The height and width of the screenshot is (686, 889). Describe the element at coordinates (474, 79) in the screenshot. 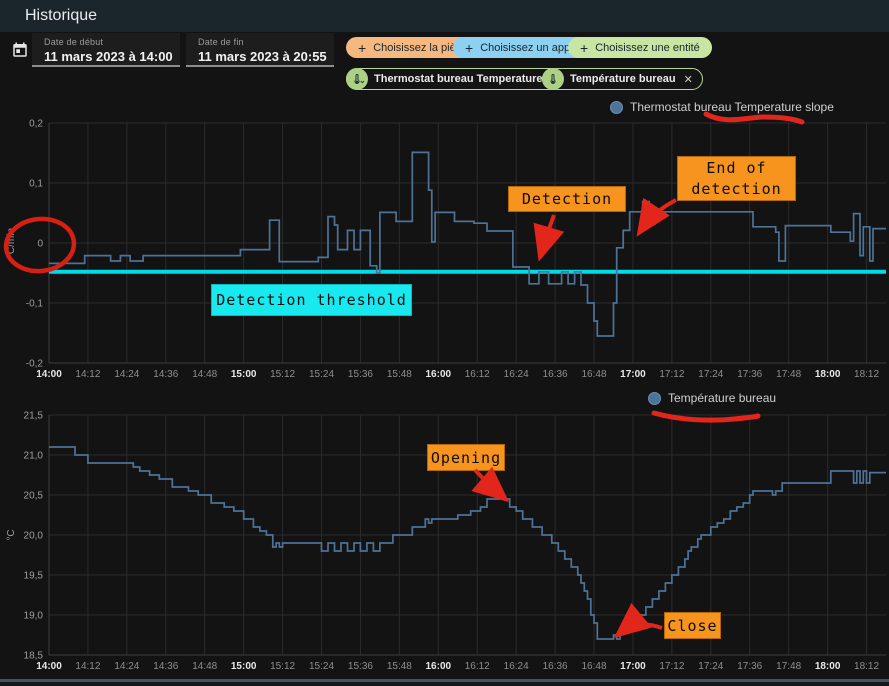

I see `entity-chip-label: Thermostat bureau Temperature slope` at that location.